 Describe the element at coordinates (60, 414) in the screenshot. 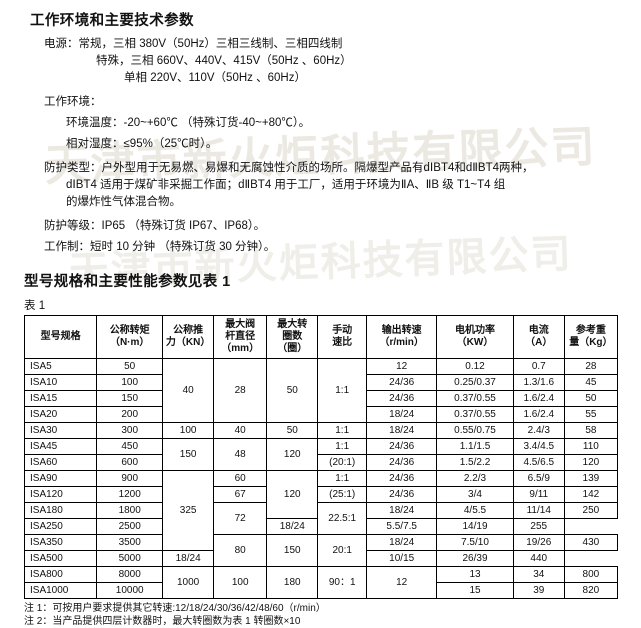

I see `cell-model: ISA20` at that location.